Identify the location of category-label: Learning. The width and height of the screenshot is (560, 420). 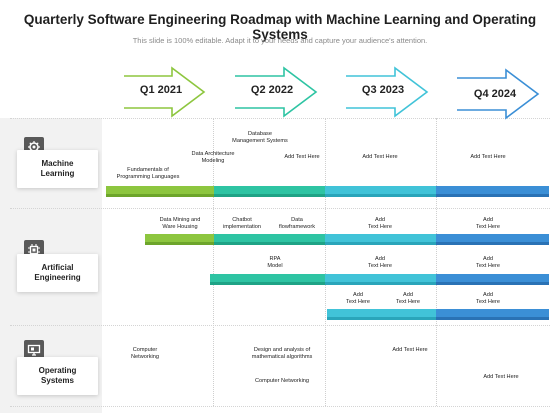
(57, 173).